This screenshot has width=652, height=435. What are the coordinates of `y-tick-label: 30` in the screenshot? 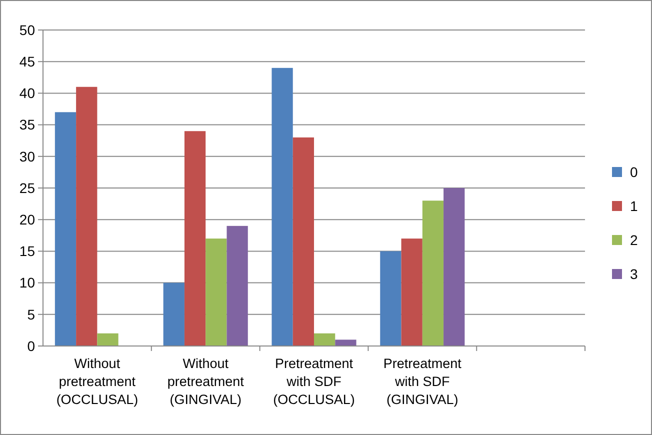 It's located at (27, 156).